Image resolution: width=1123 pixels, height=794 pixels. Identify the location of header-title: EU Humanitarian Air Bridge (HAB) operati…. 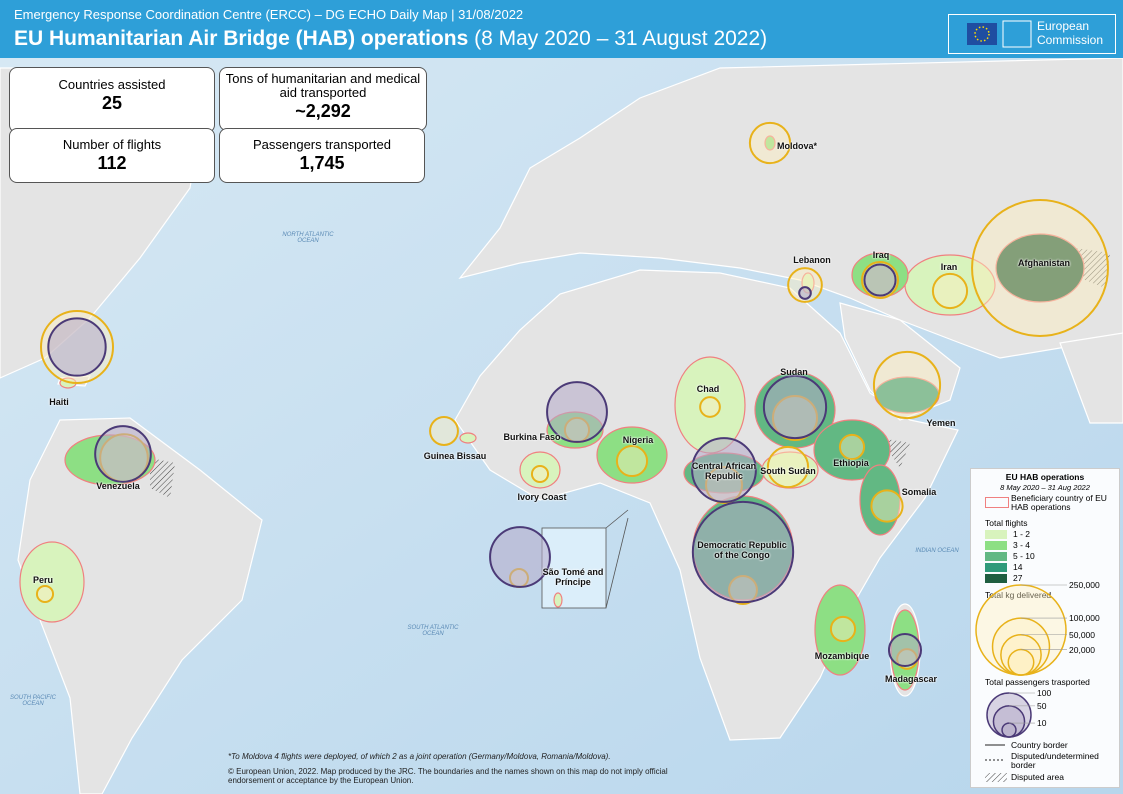
(390, 39).